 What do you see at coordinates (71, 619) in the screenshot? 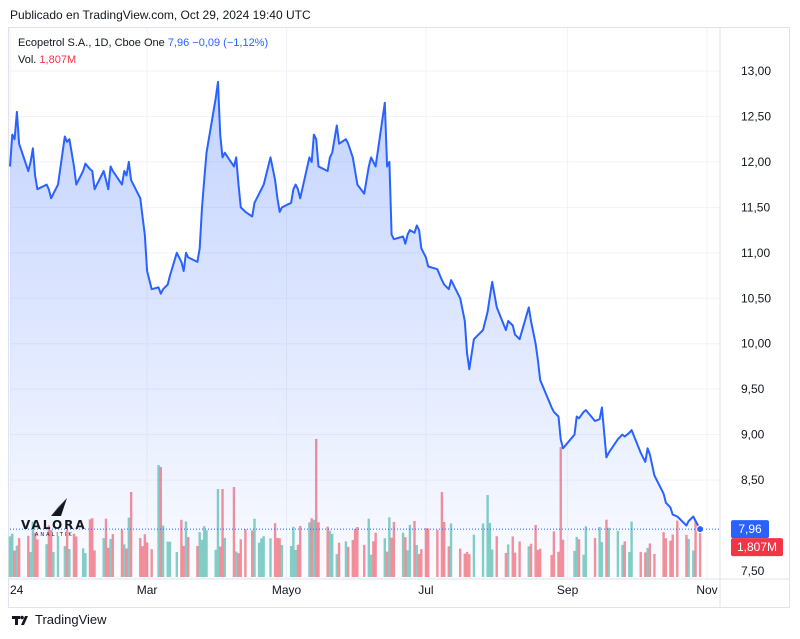
I see `footer-brand-text: TradingView` at bounding box center [71, 619].